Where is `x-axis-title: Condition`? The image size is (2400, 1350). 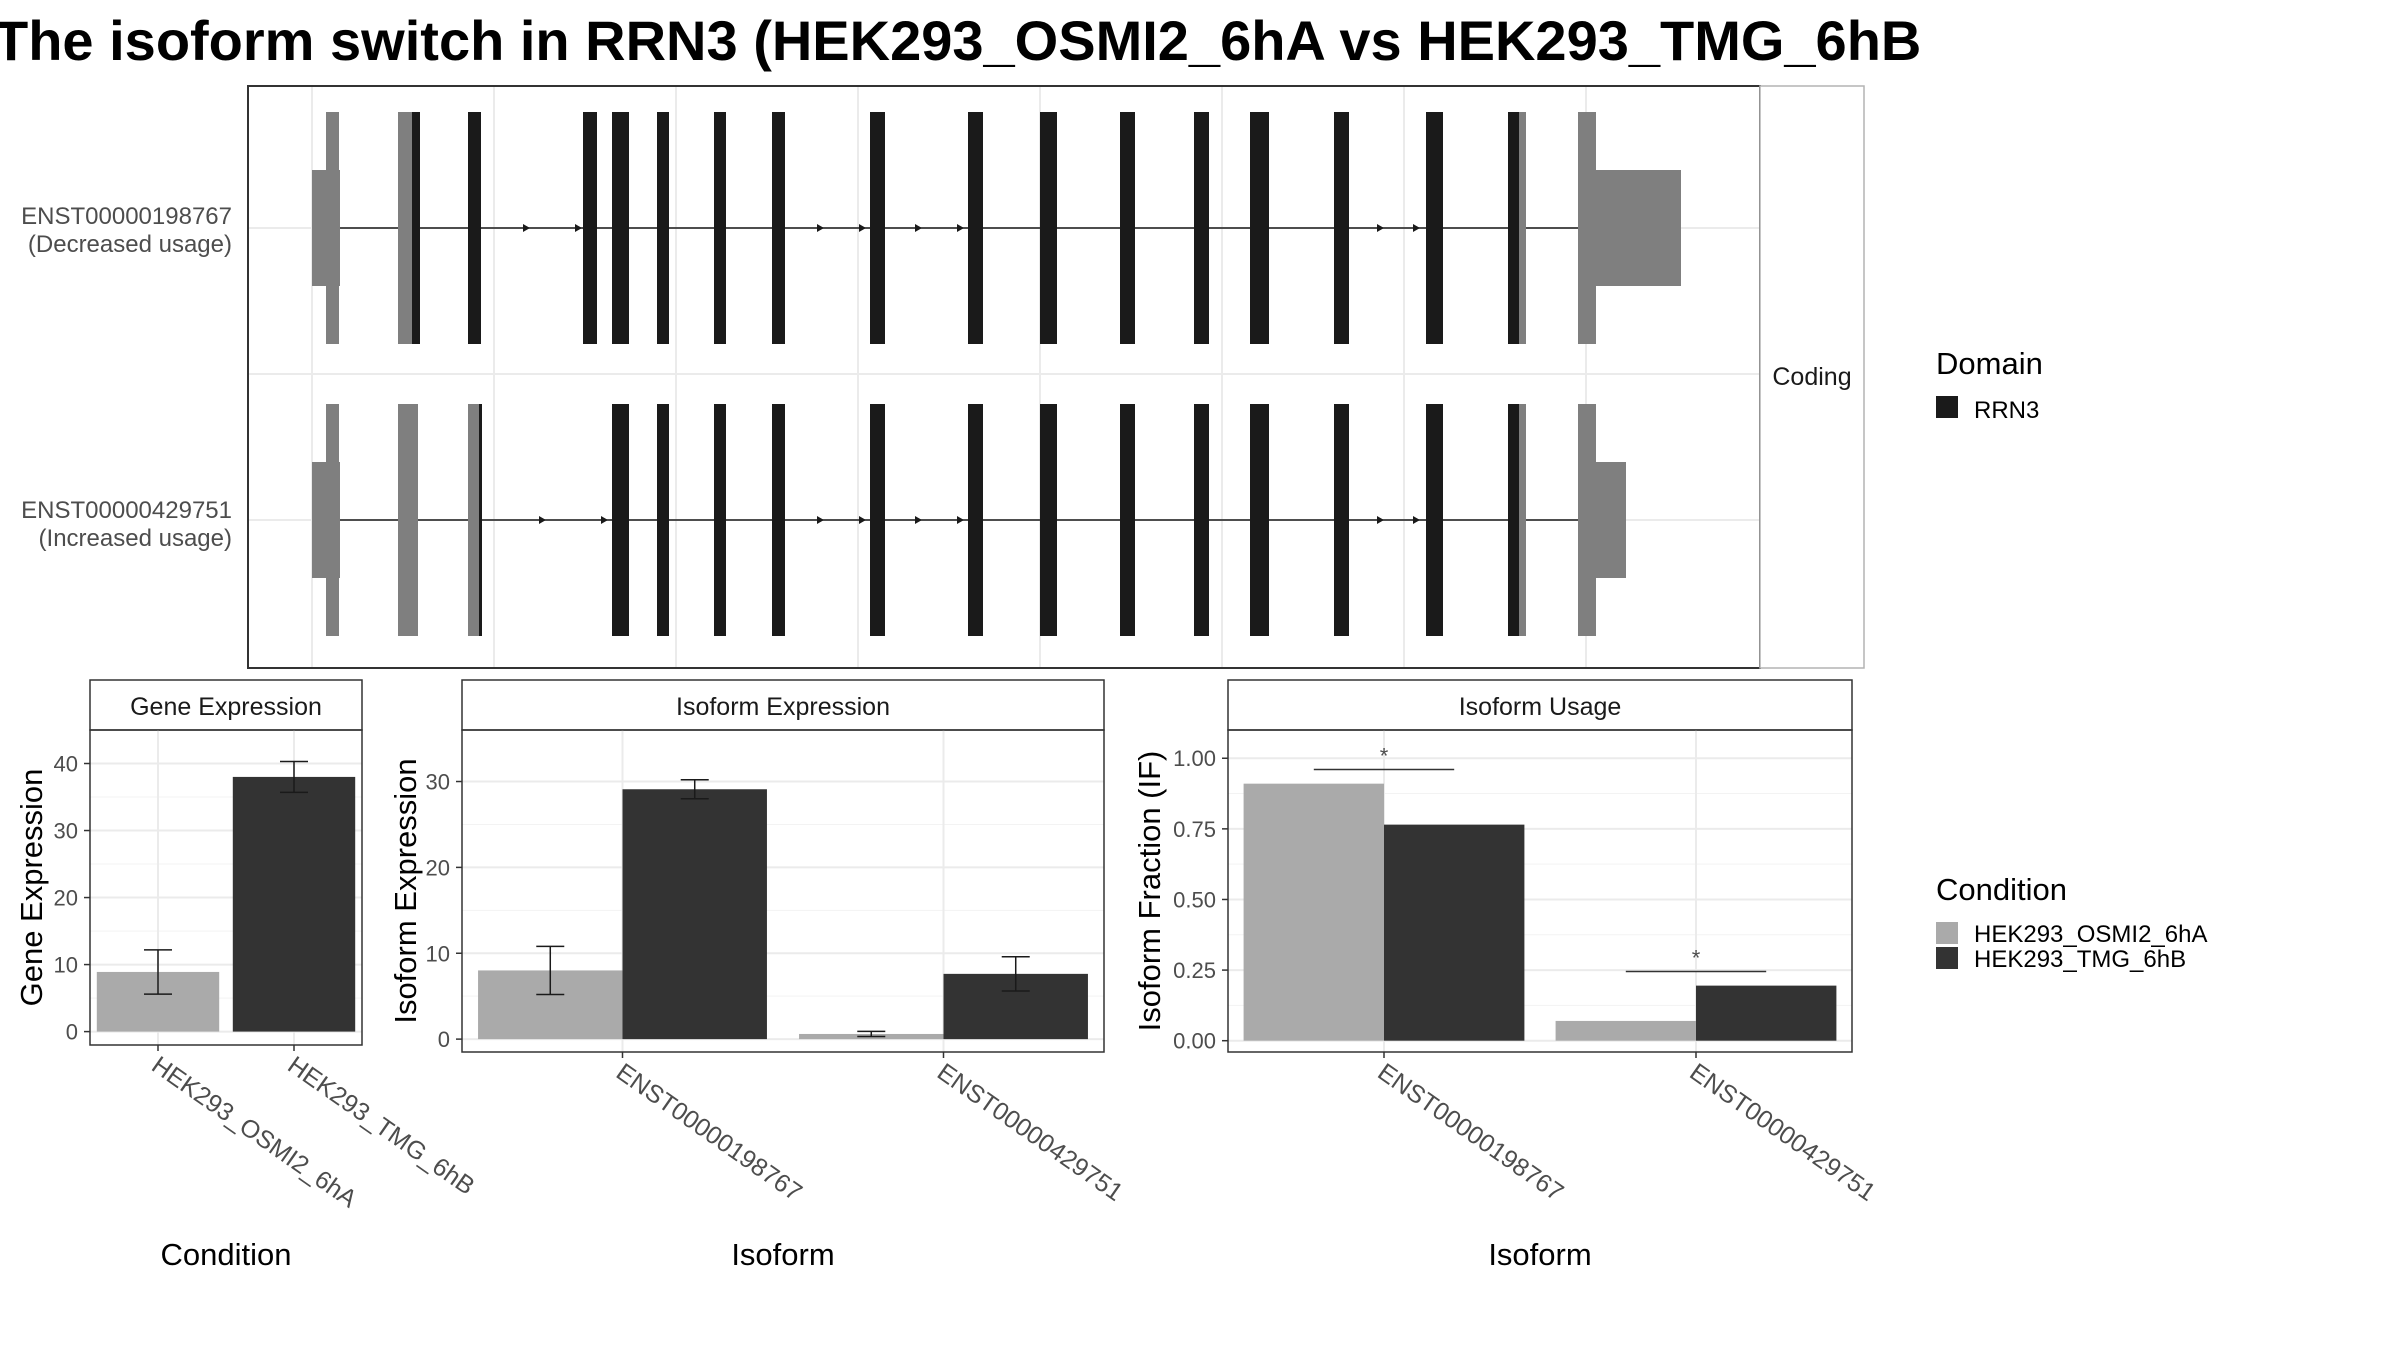
x-axis-title: Condition is located at coordinates (226, 1254).